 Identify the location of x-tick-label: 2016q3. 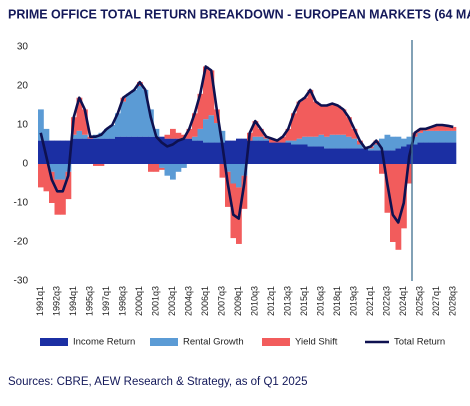
(321, 301).